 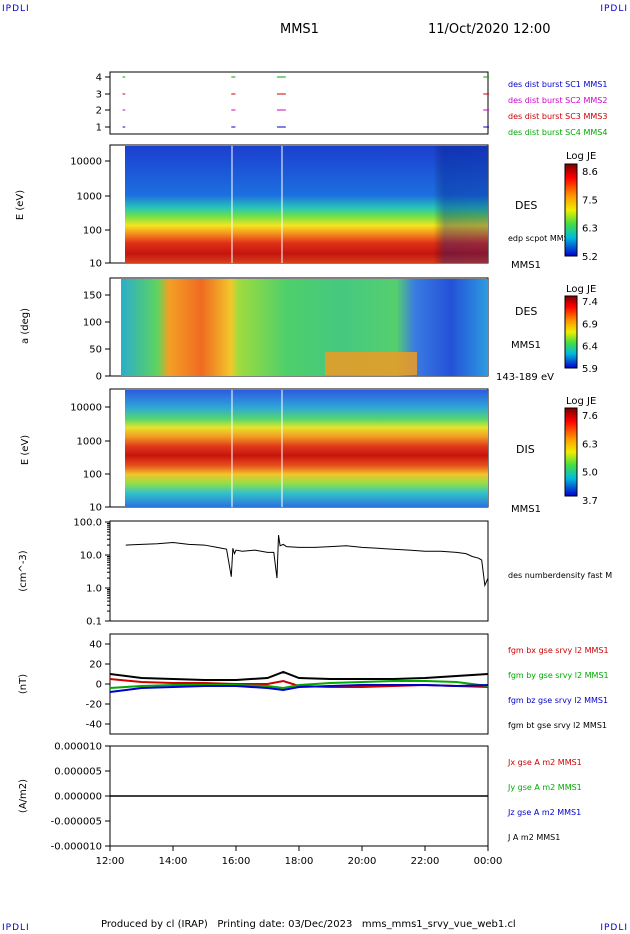 I want to click on colorbar-tick-label: 6.4, so click(x=590, y=347).